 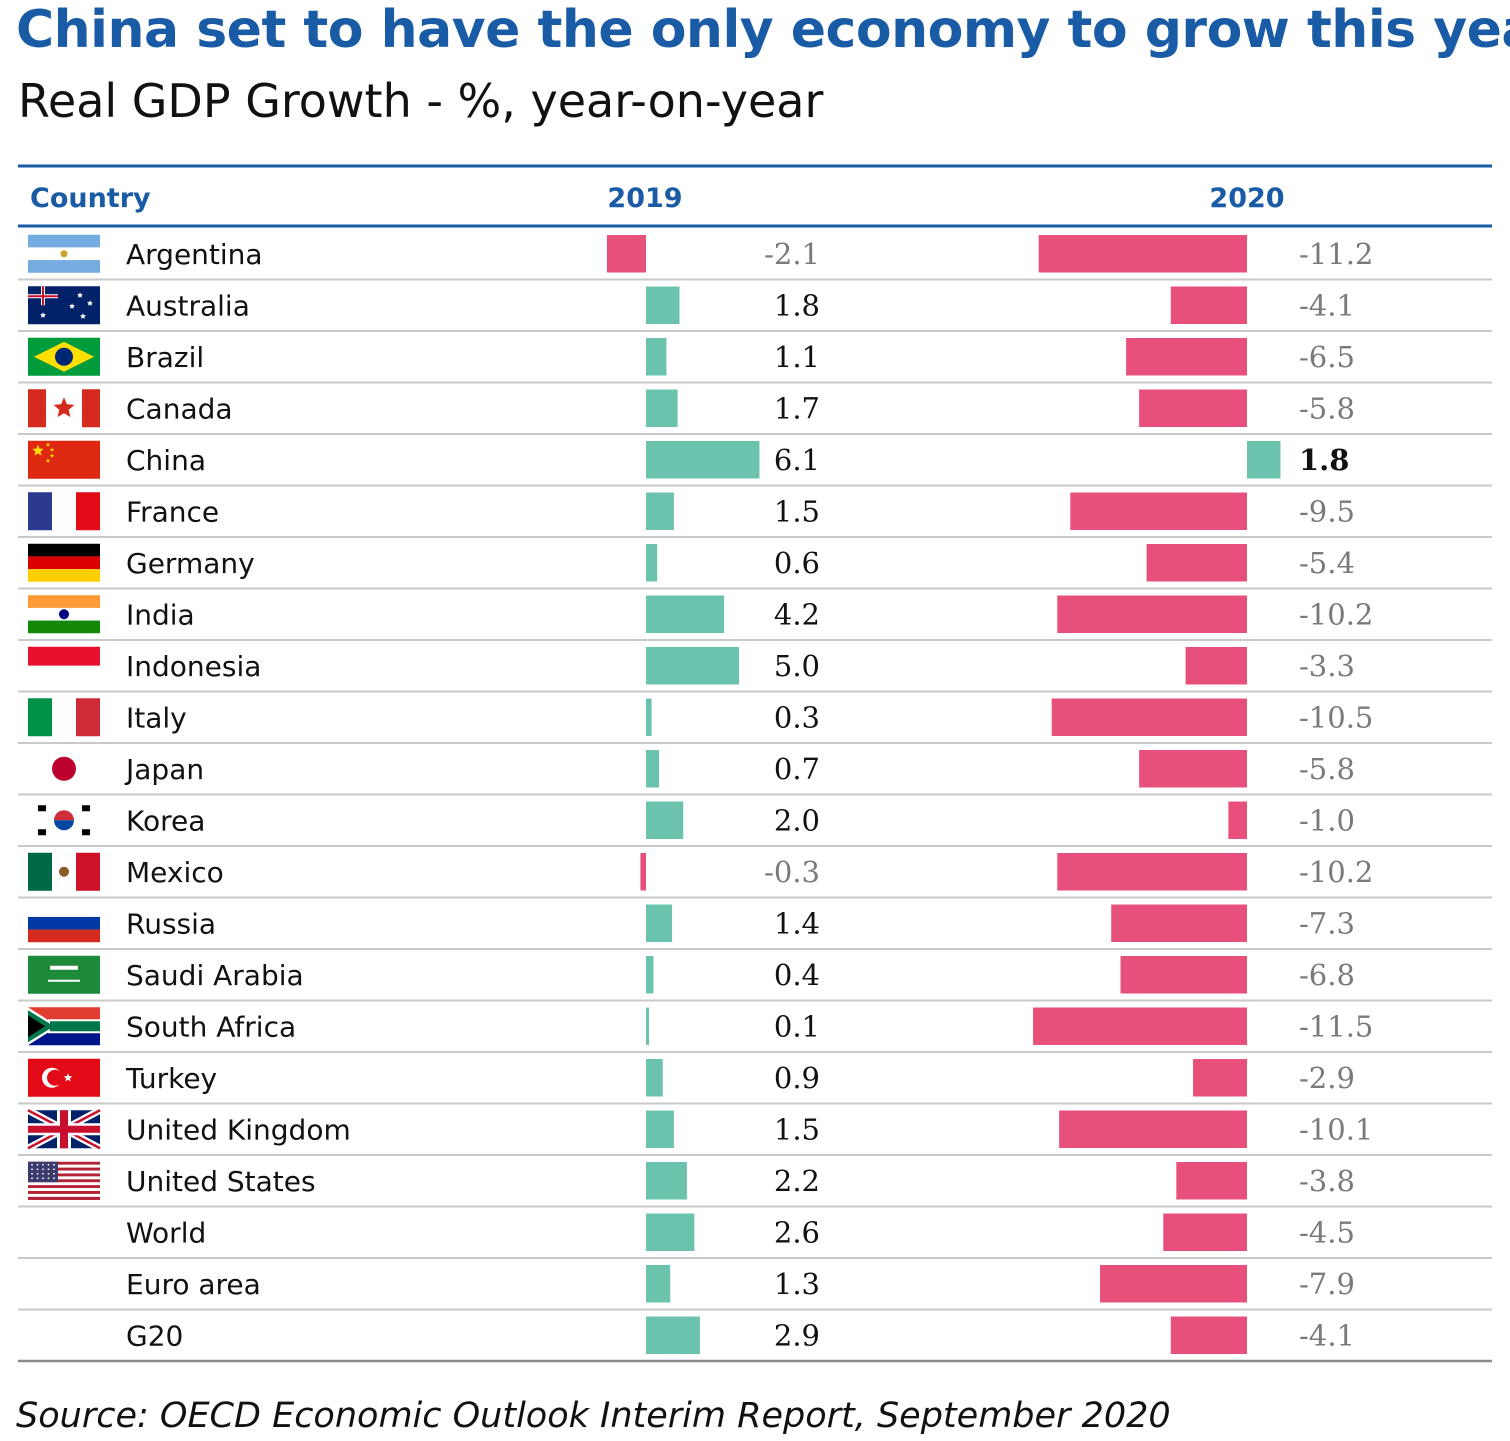 What do you see at coordinates (64, 665) in the screenshot?
I see `indonesia-flag-icon` at bounding box center [64, 665].